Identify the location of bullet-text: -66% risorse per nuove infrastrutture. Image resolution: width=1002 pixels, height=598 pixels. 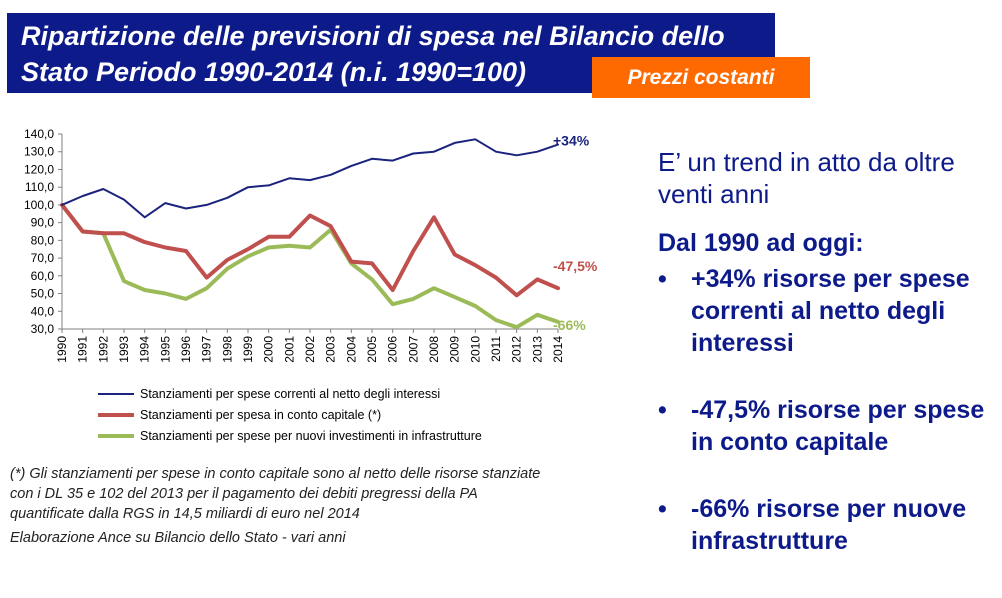
(829, 525).